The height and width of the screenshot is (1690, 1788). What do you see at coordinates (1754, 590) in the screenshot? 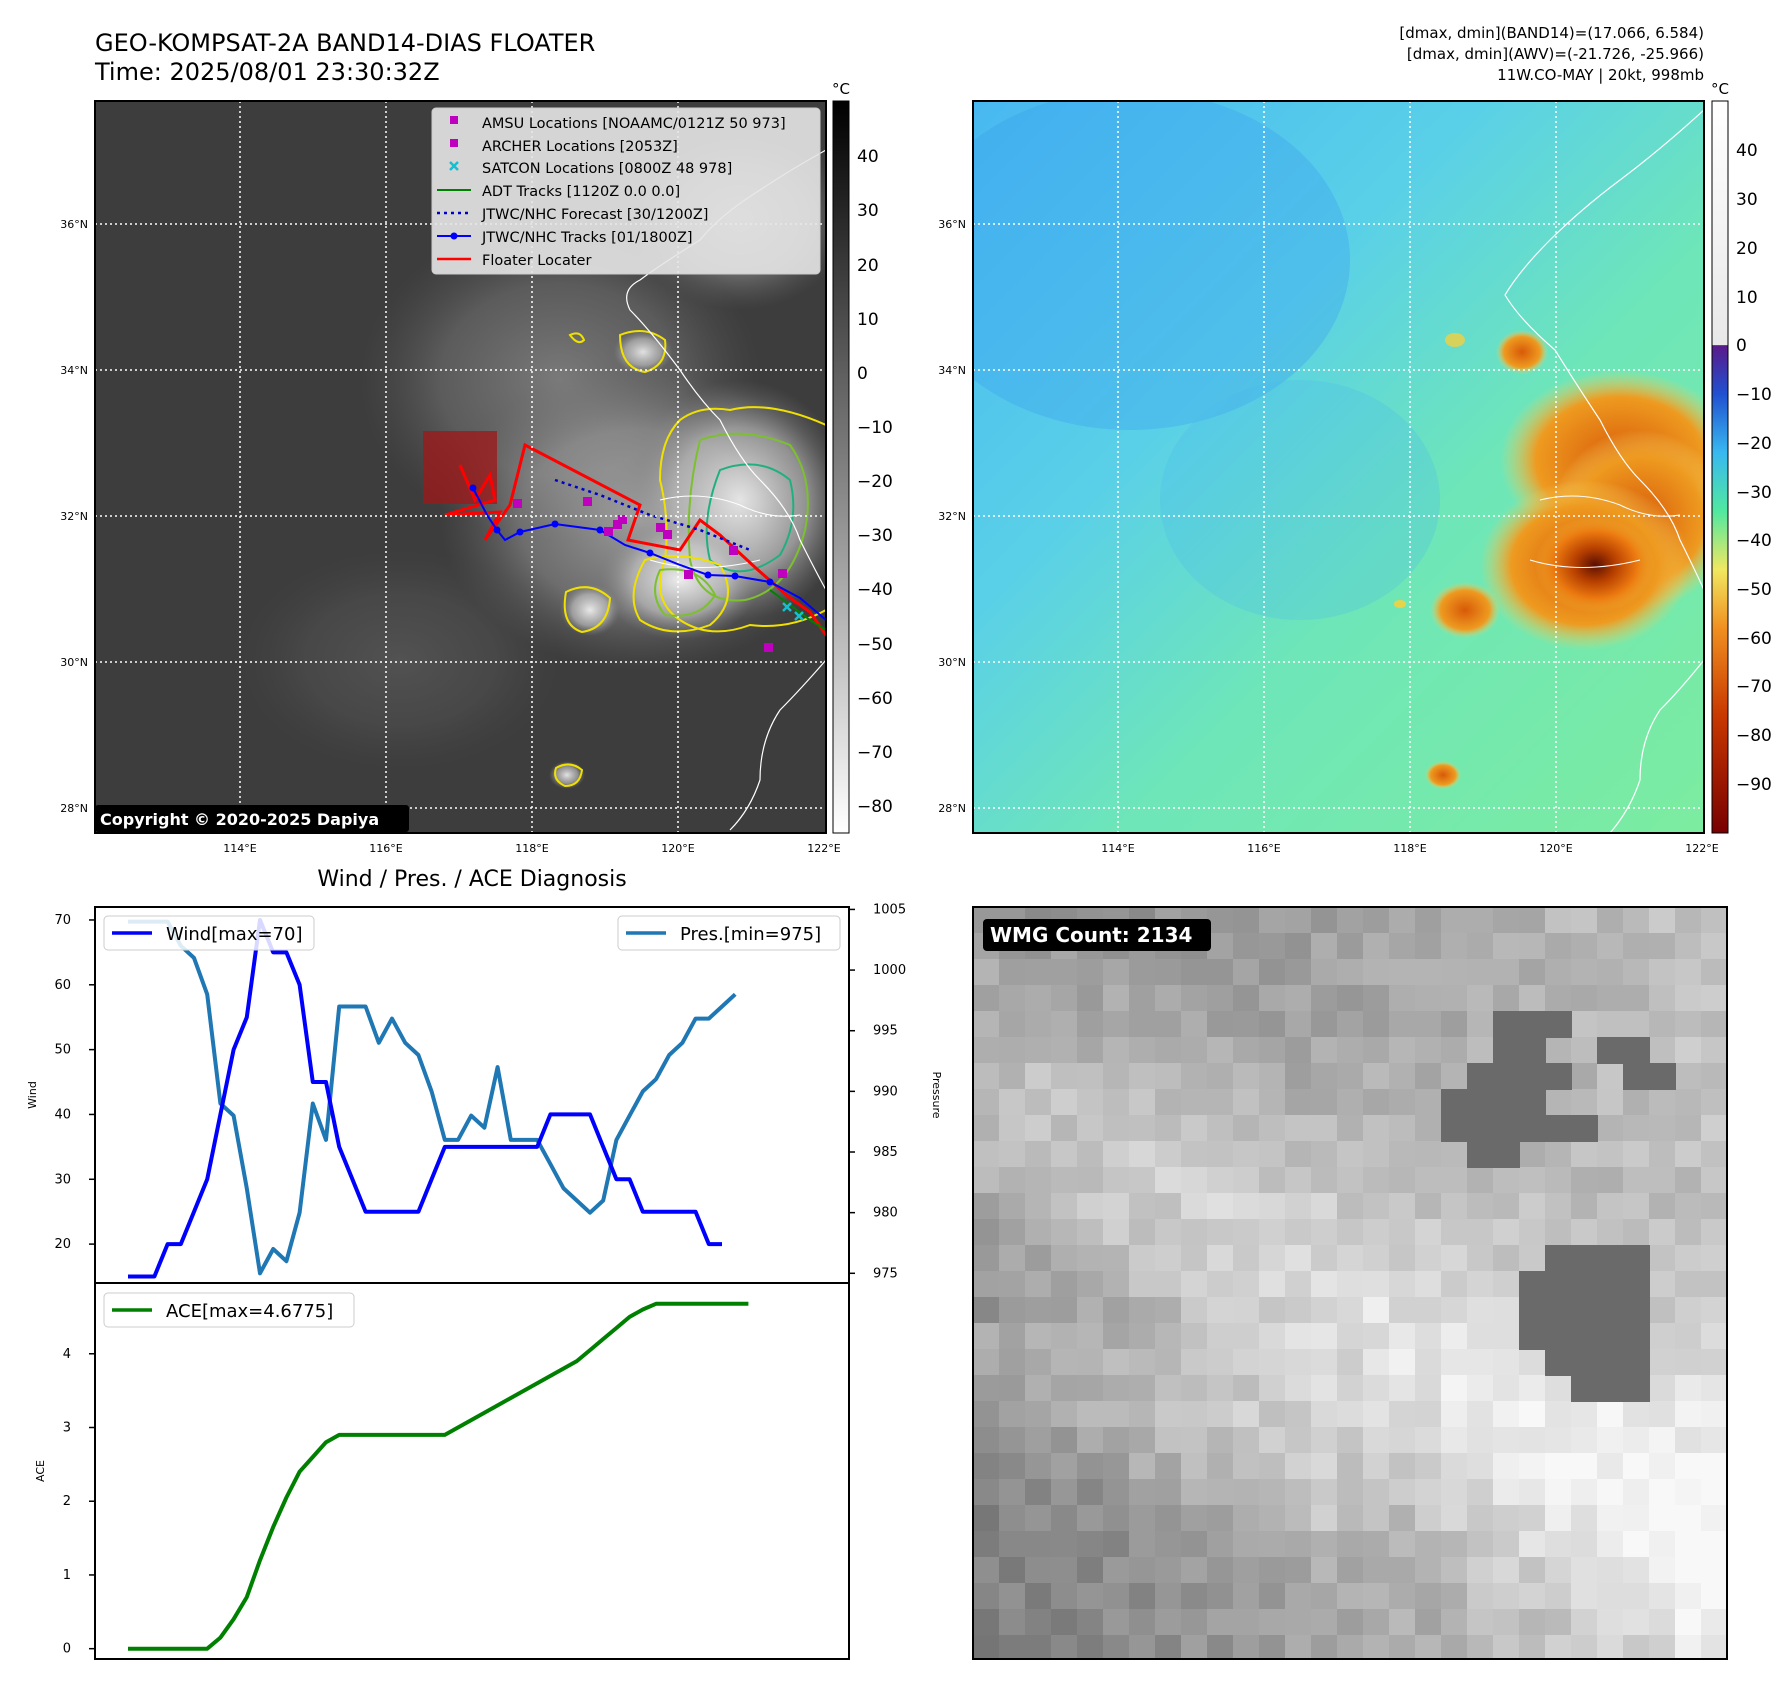
I see `awv-colorbar-tick: −50` at bounding box center [1754, 590].